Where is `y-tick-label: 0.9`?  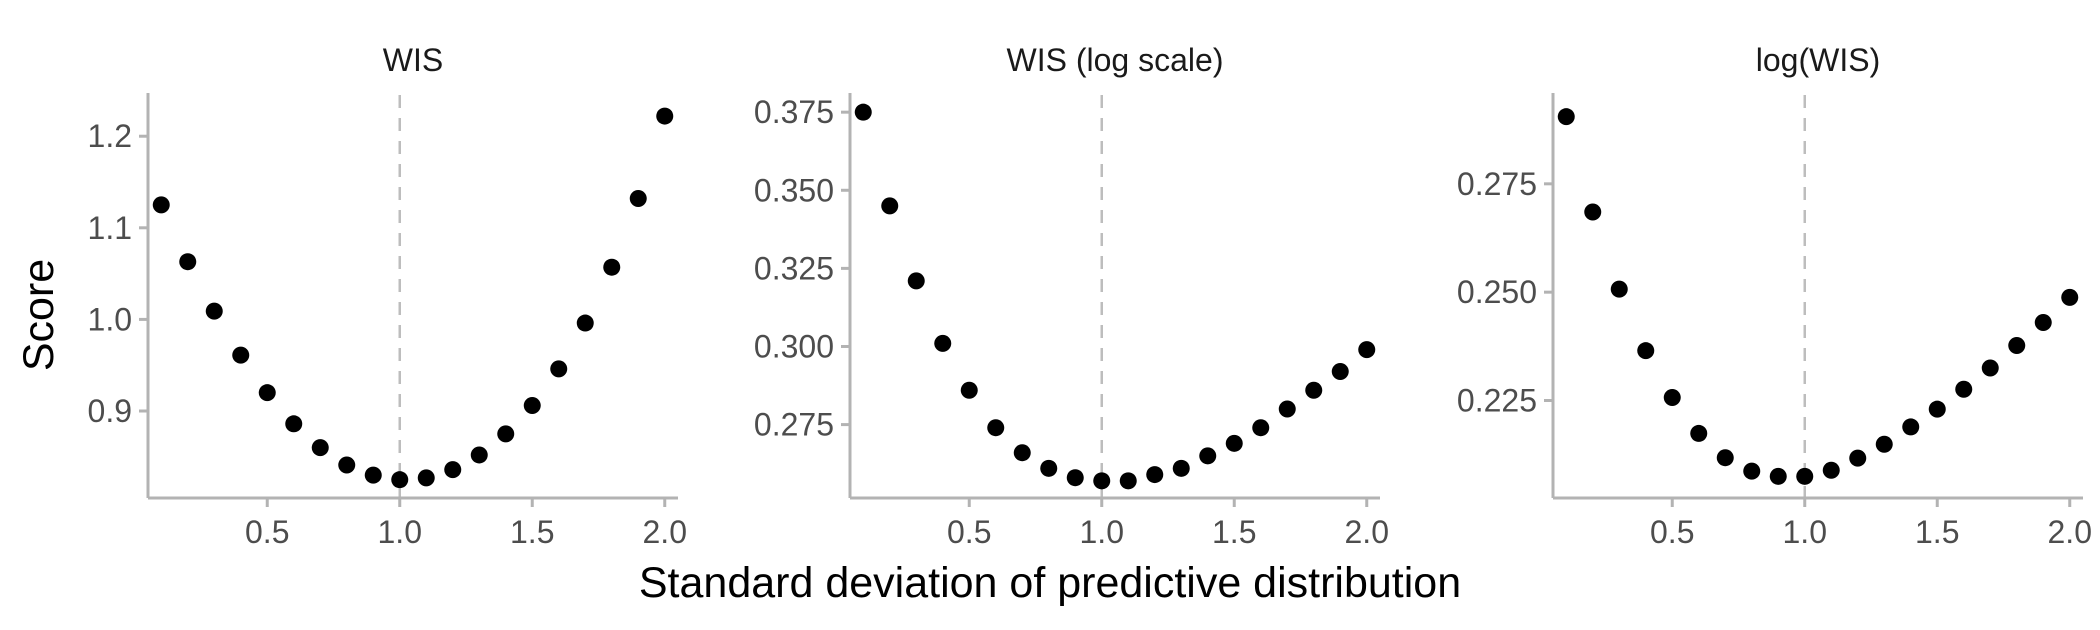 y-tick-label: 0.9 is located at coordinates (110, 411).